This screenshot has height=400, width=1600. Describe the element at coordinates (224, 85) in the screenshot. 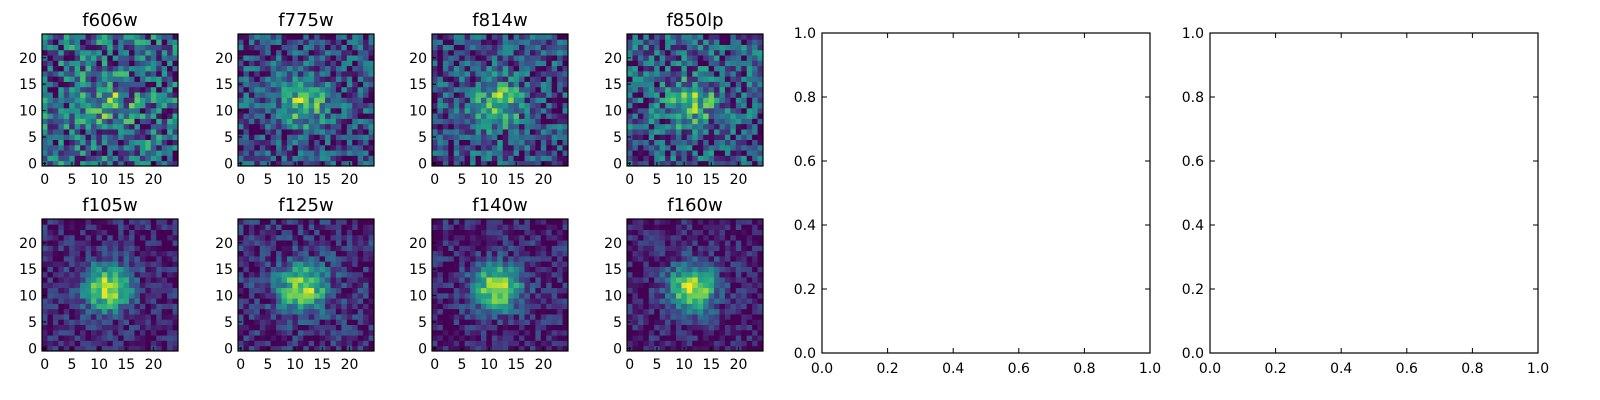

I see `y-tick-label: 15` at that location.